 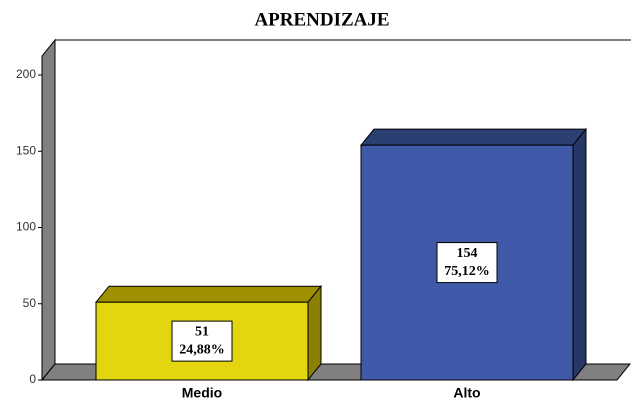 What do you see at coordinates (48, 210) in the screenshot?
I see `left-wall` at bounding box center [48, 210].